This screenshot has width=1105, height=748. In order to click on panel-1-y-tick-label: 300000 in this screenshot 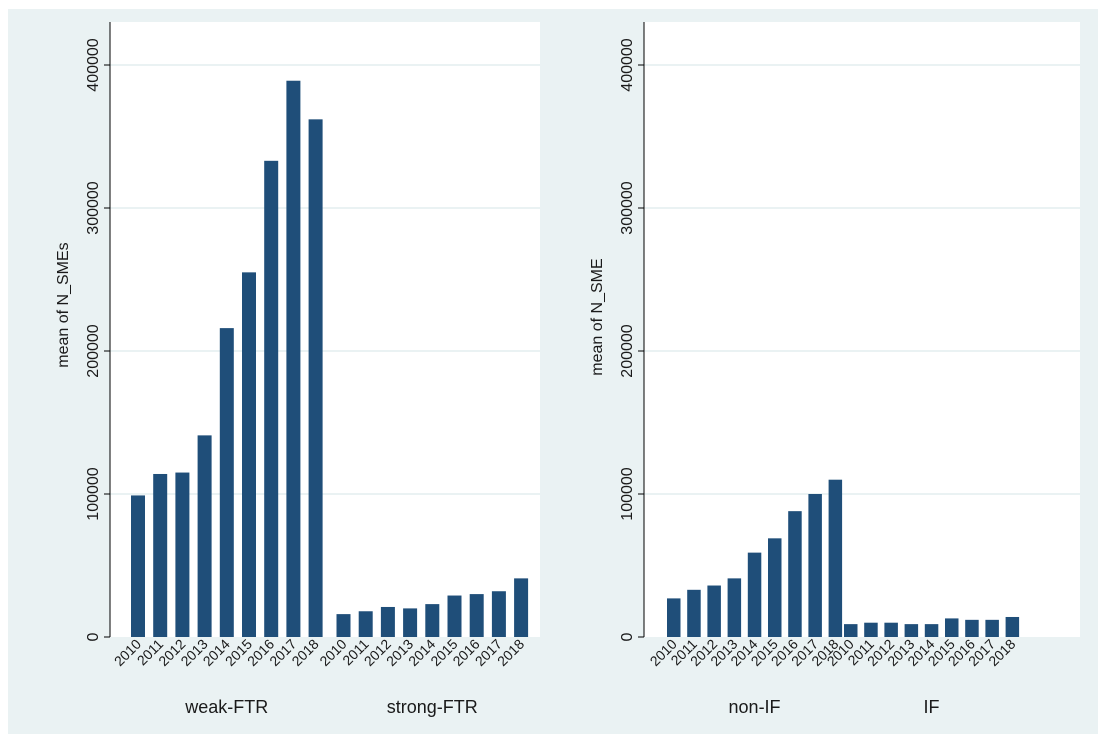, I will do `click(93, 207)`.